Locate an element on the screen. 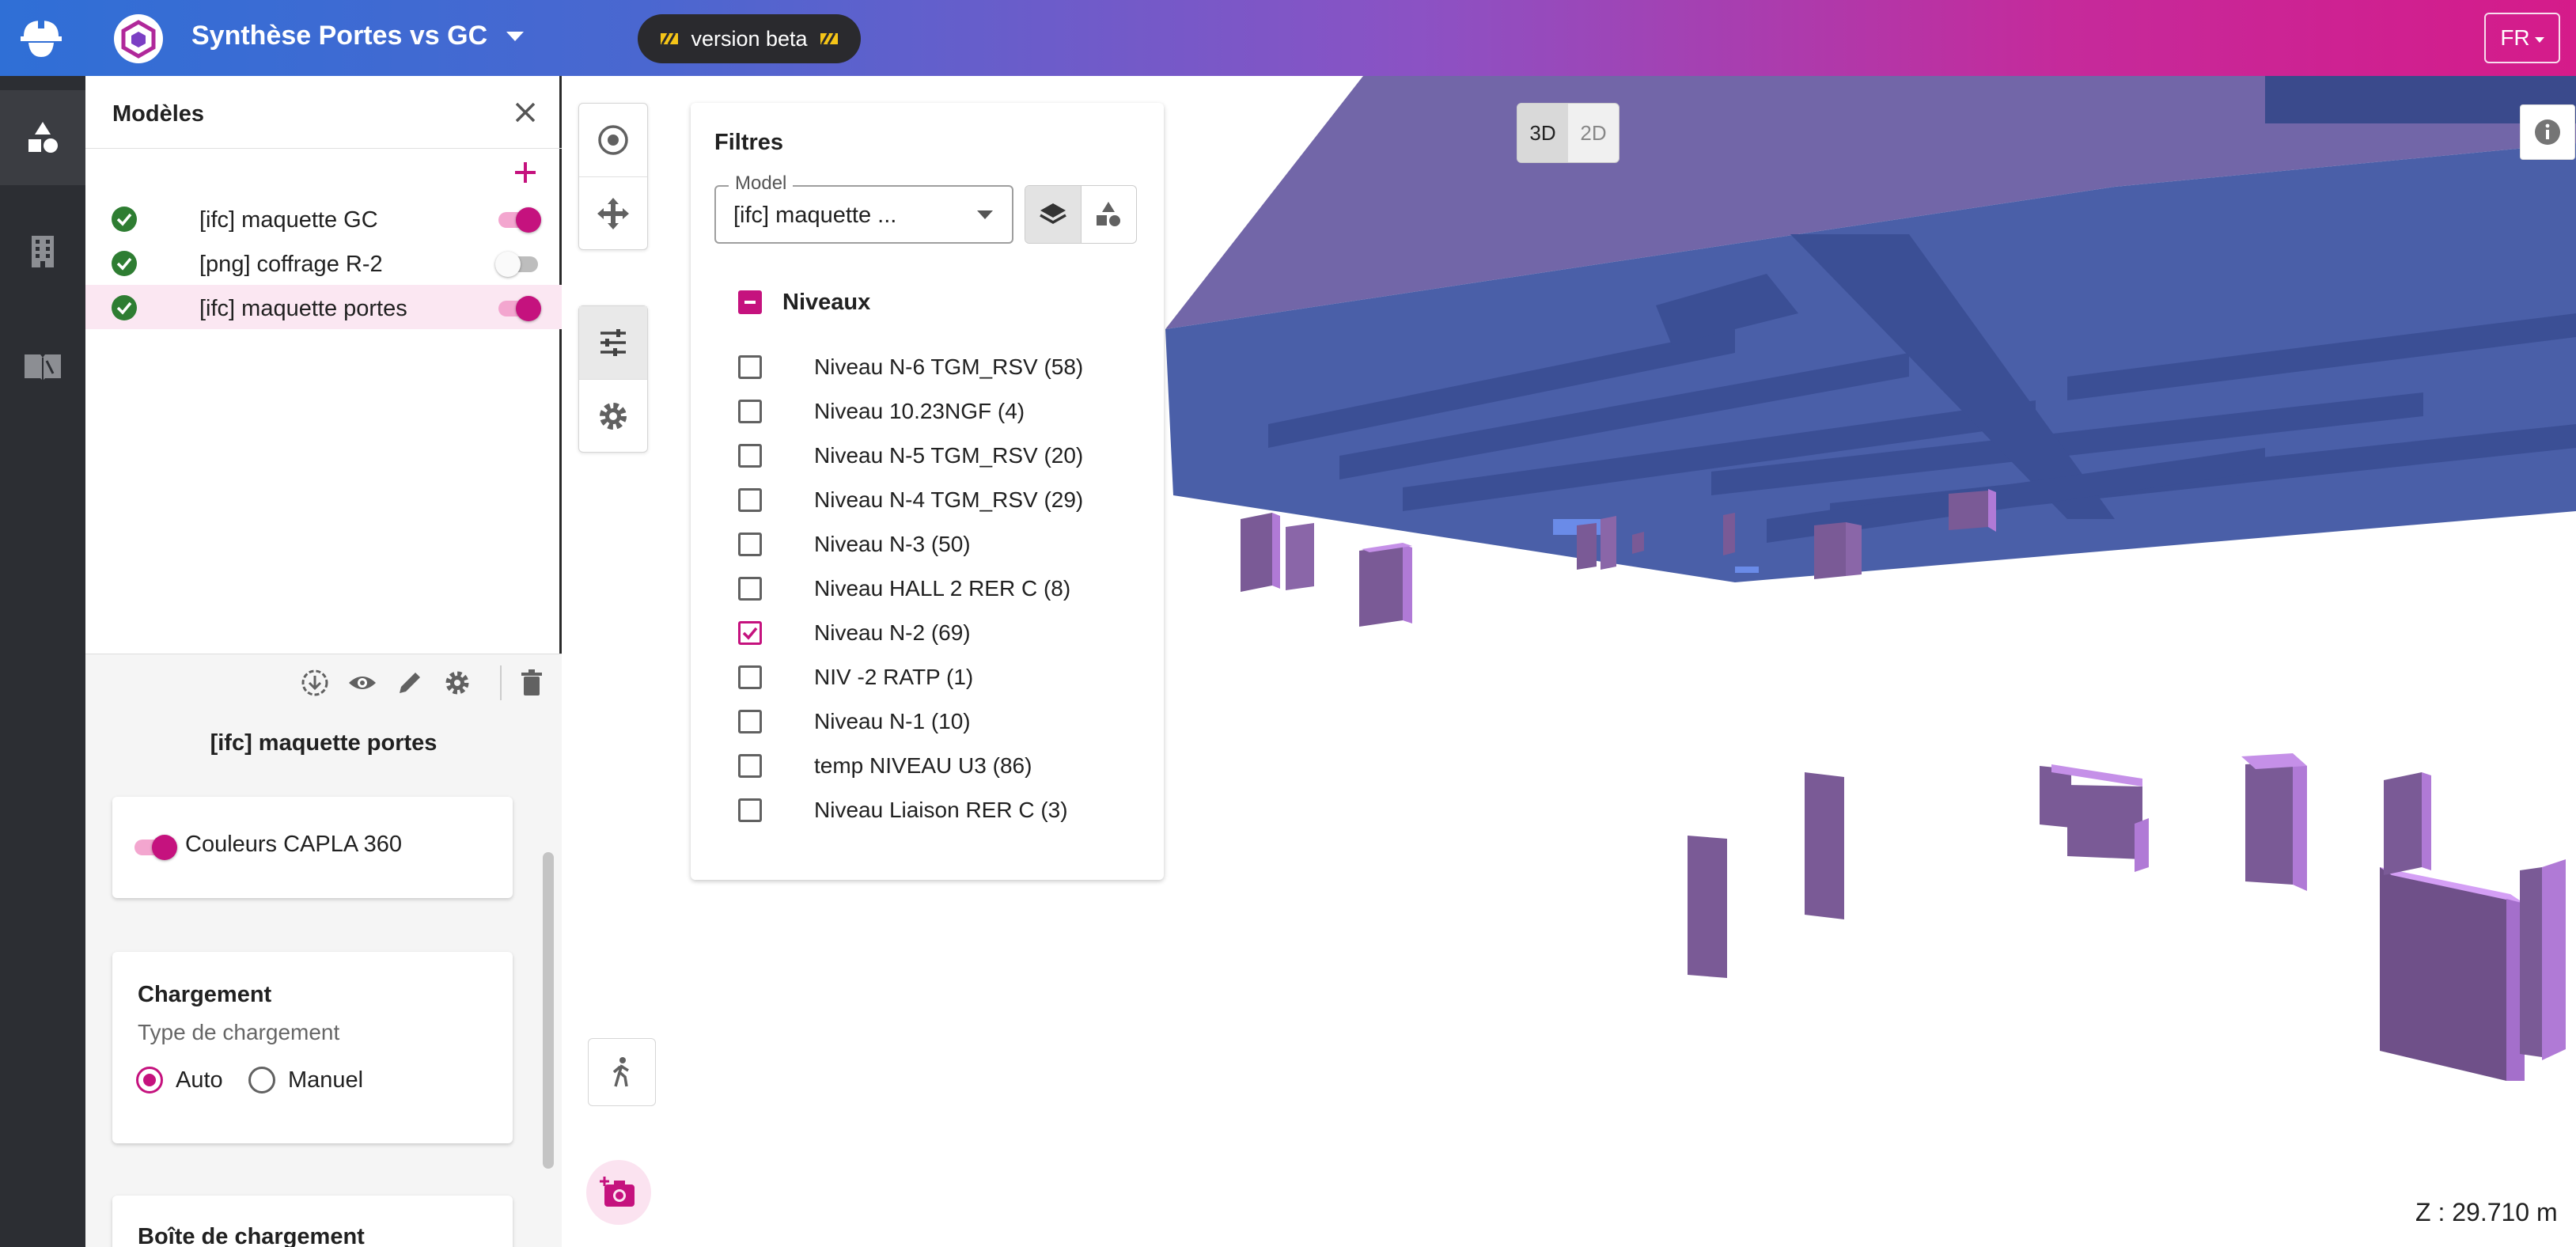 This screenshot has width=2576, height=1247. view-mode-2d: 2D is located at coordinates (1593, 132).